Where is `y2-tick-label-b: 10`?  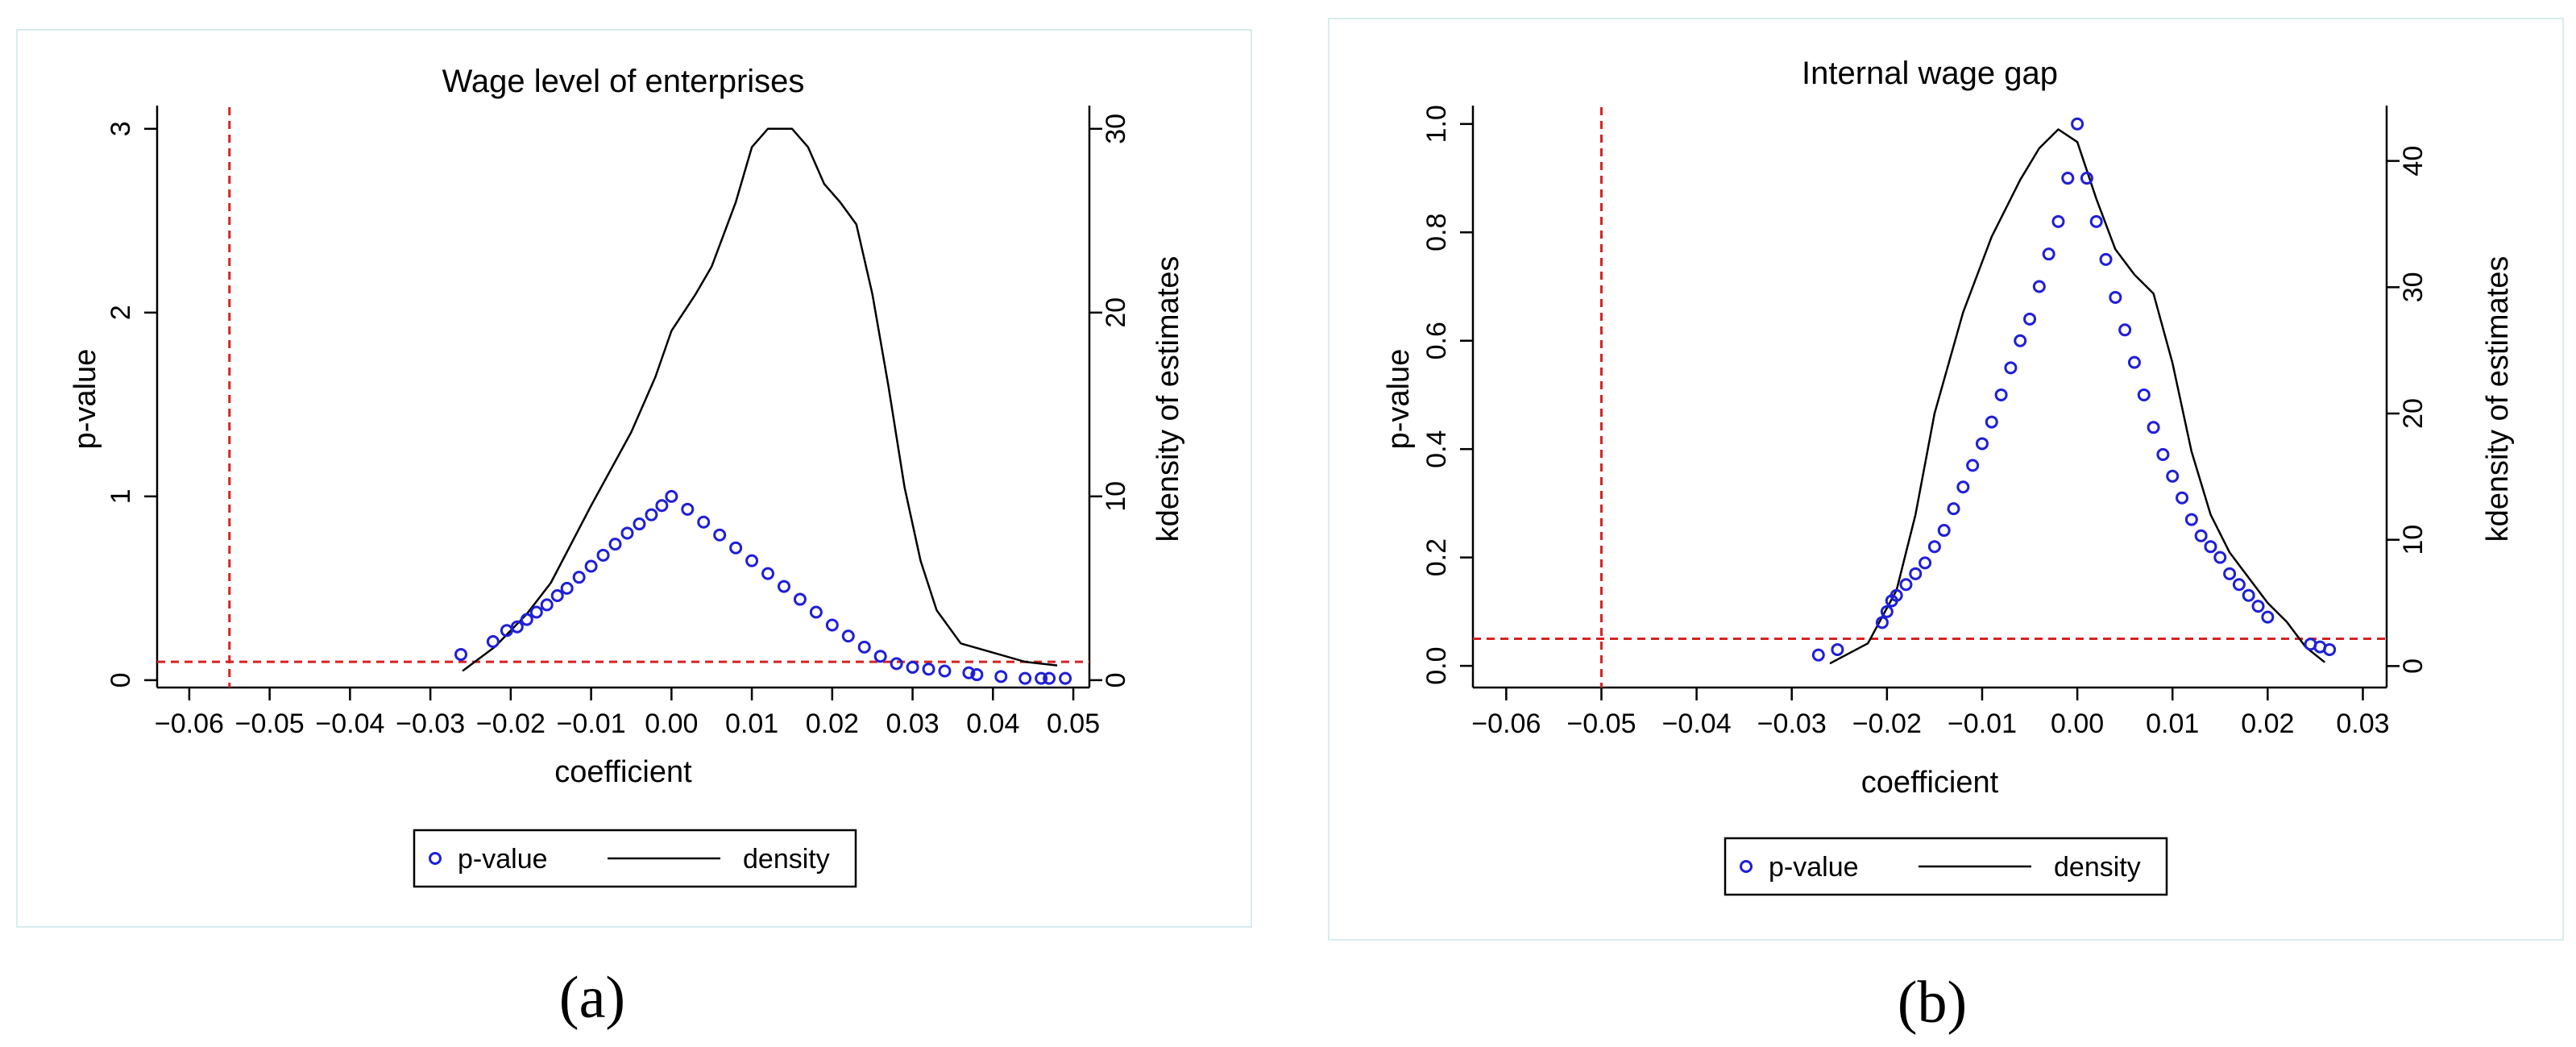
y2-tick-label-b: 10 is located at coordinates (2413, 540).